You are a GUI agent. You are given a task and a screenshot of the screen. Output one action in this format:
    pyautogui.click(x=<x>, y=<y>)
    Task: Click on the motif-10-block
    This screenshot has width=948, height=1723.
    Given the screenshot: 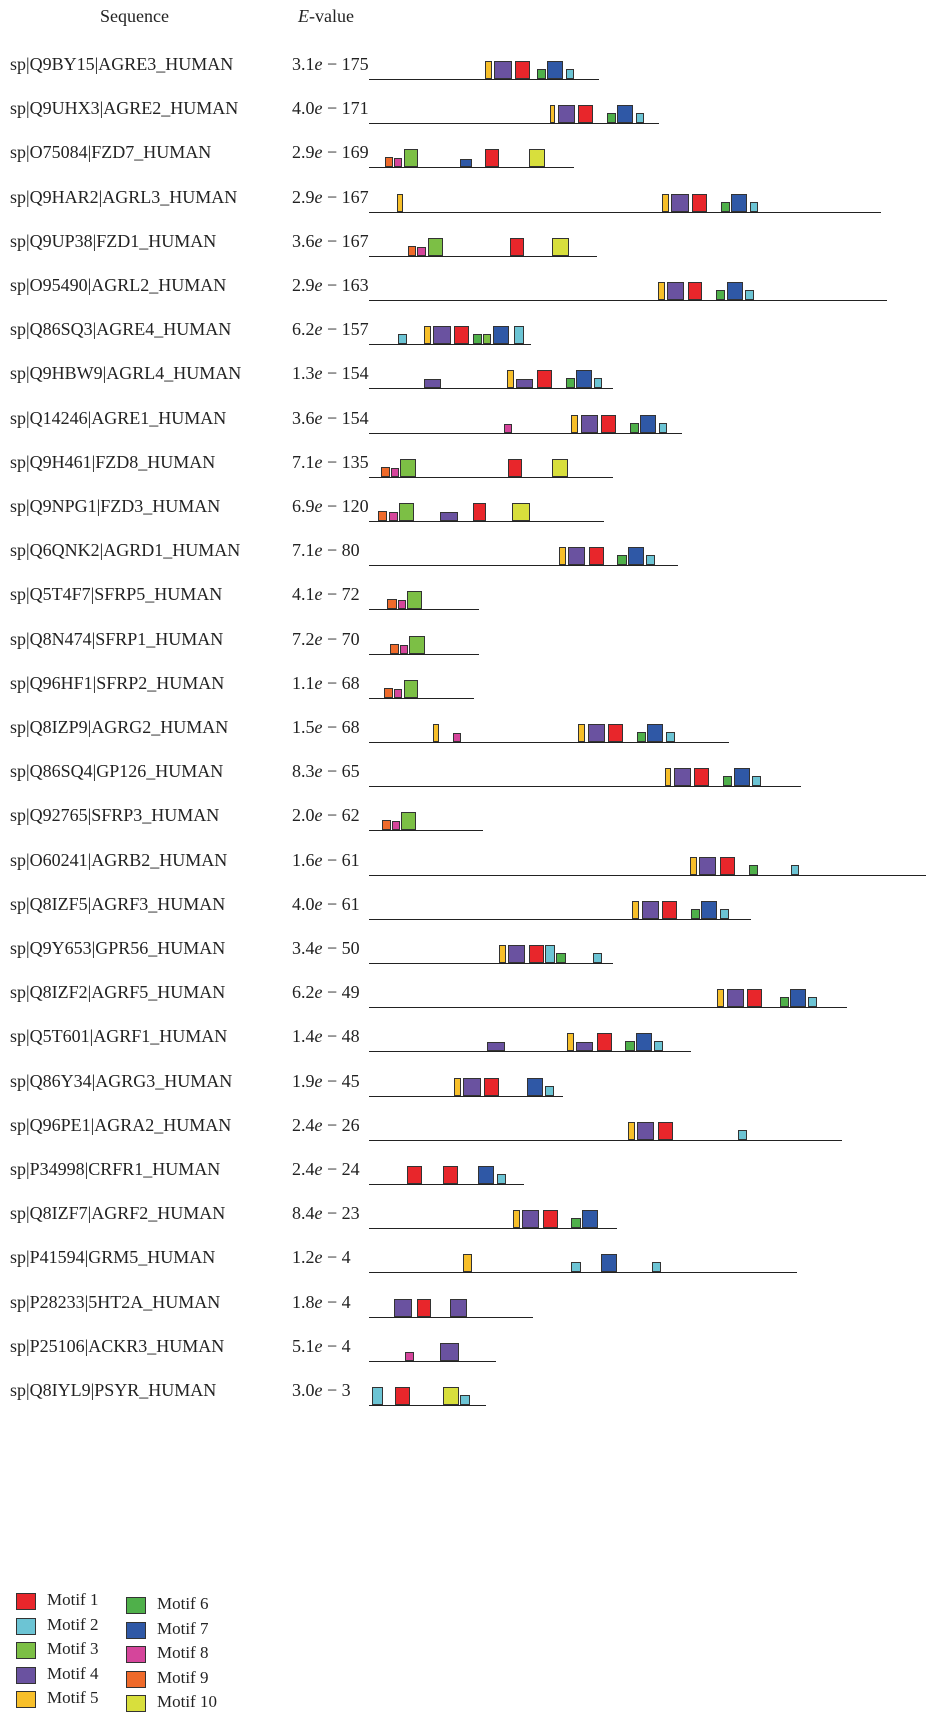 What is the action you would take?
    pyautogui.click(x=560, y=246)
    